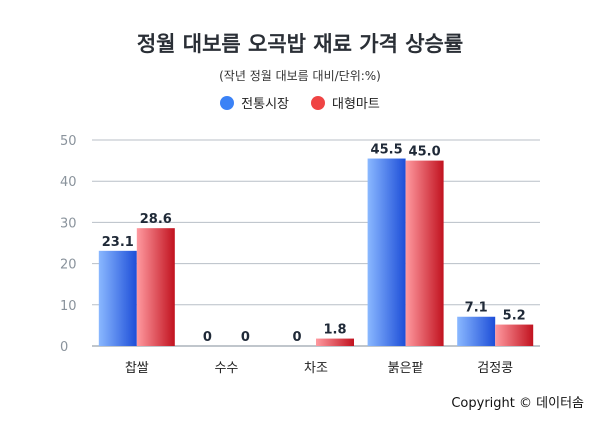 The width and height of the screenshot is (600, 424). I want to click on y-tick-label: 40, so click(68, 182).